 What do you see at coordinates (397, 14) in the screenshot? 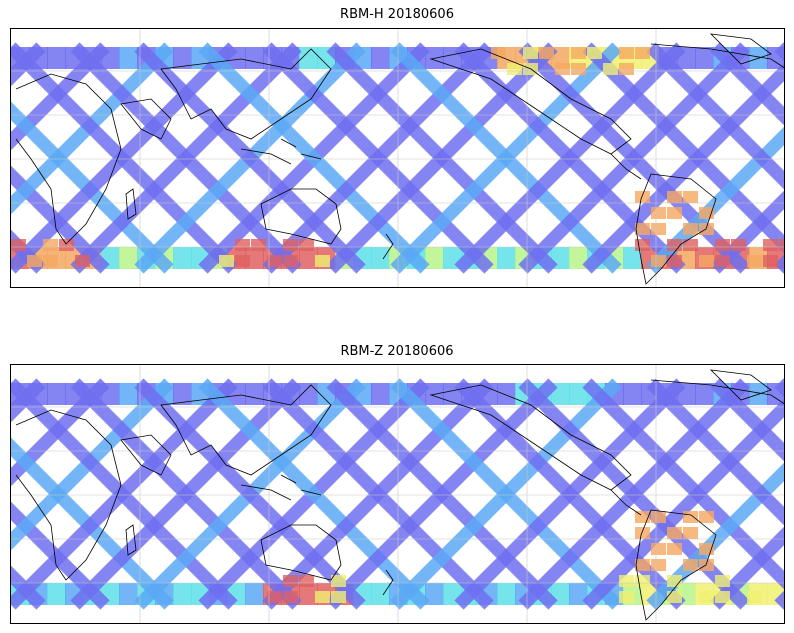
I see `panel-title-top: RBM-H 20180606` at bounding box center [397, 14].